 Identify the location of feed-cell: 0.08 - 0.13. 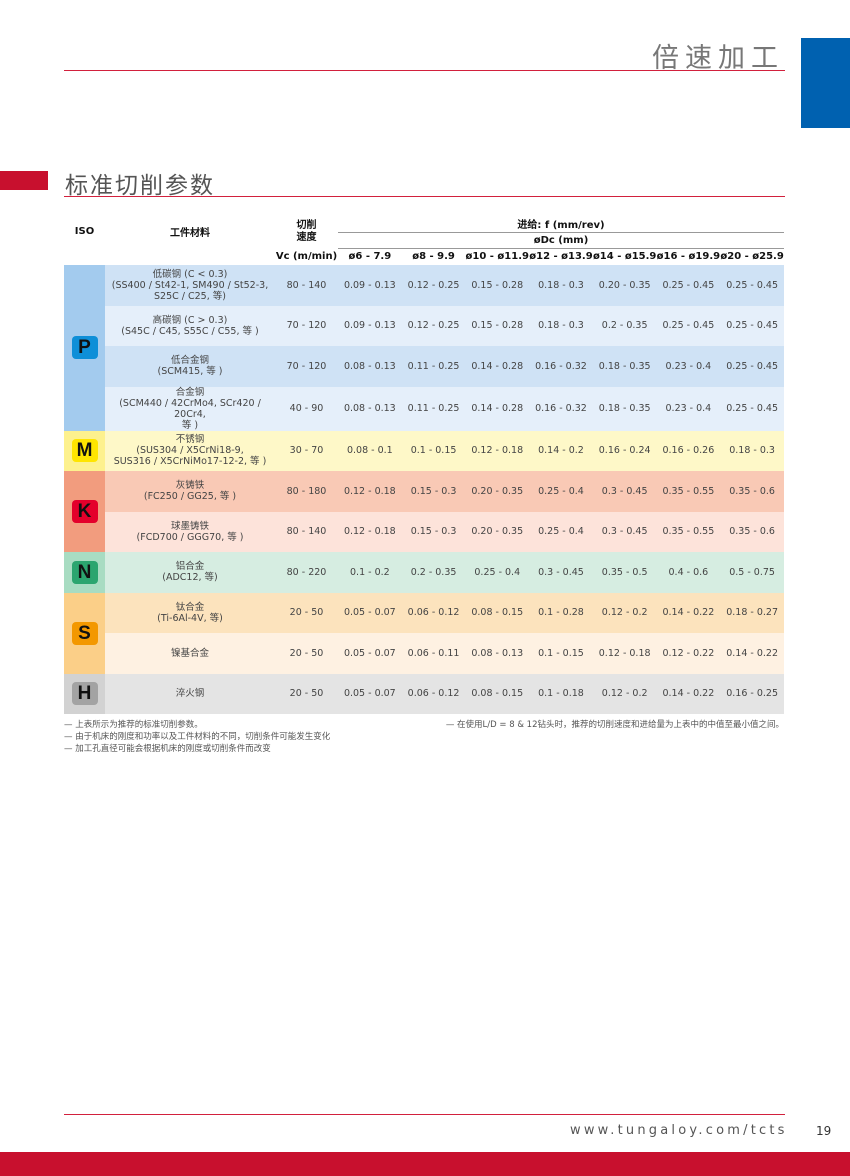
(370, 408).